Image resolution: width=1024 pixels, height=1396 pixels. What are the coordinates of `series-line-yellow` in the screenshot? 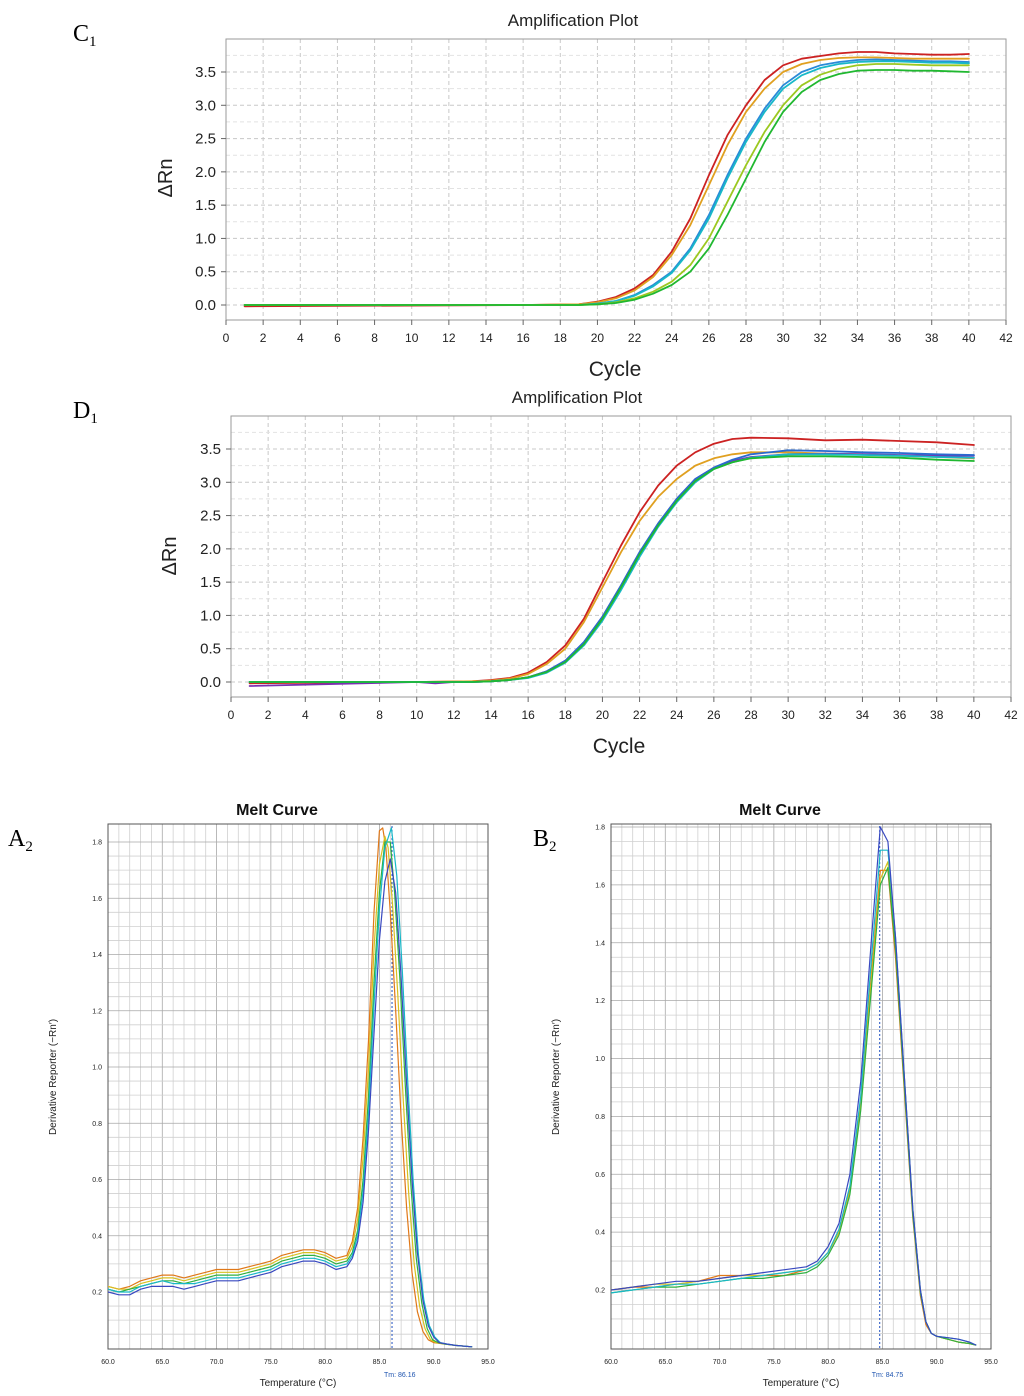 It's located at (290, 1091).